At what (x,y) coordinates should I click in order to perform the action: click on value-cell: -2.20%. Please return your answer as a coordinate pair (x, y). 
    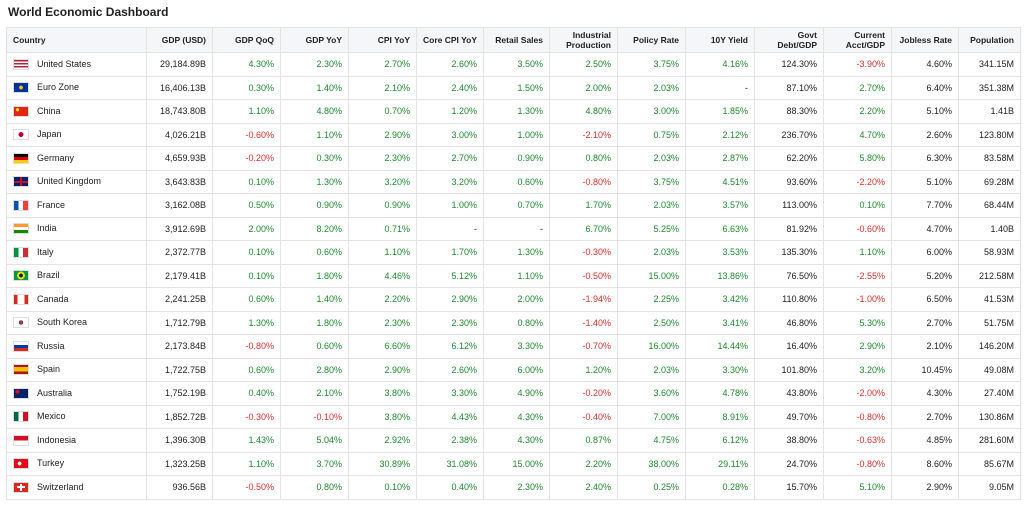
    Looking at the image, I should click on (857, 181).